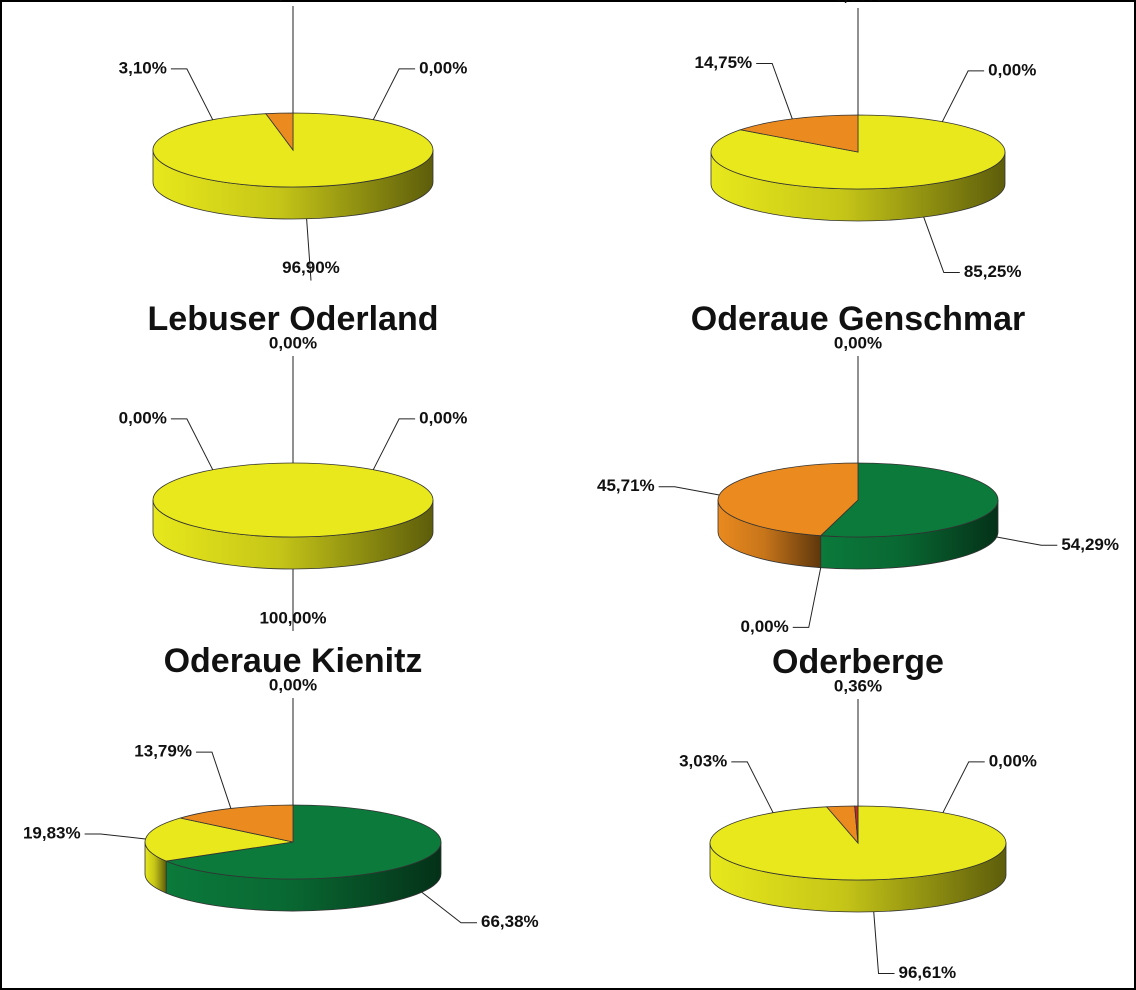 The height and width of the screenshot is (990, 1136). What do you see at coordinates (993, 271) in the screenshot?
I see `data-label: 85,25%` at bounding box center [993, 271].